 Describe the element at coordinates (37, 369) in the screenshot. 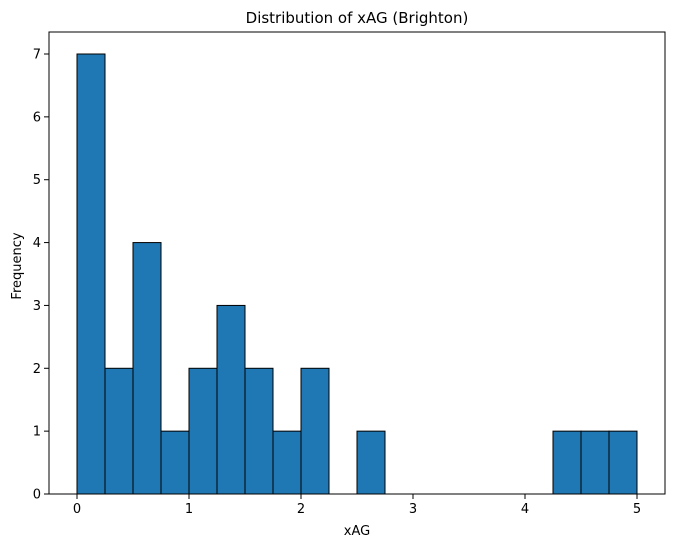

I see `y-tick-label: 2` at that location.